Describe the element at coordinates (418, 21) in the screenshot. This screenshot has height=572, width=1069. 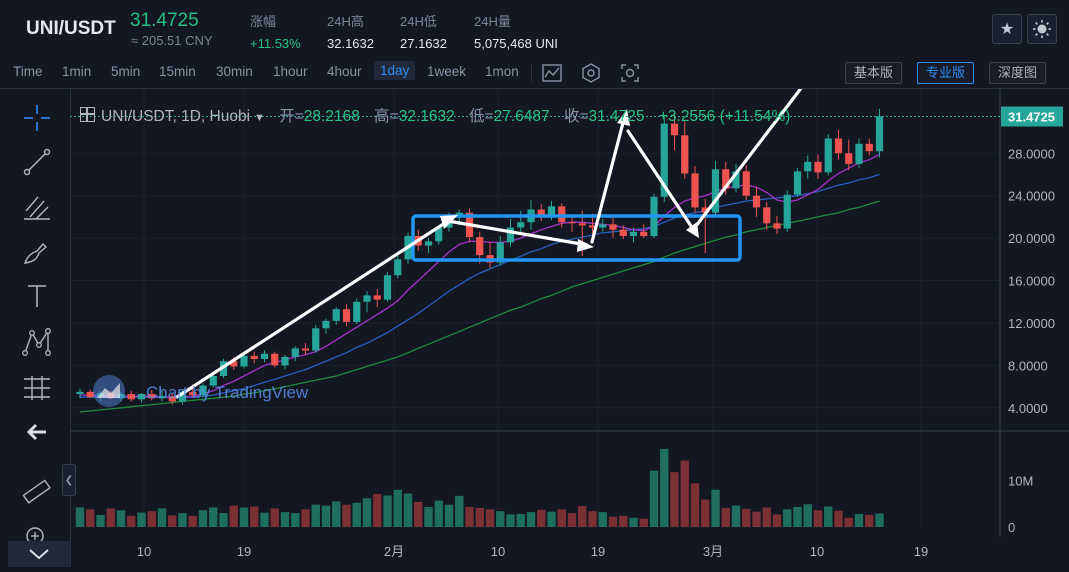
I see `stat-low-label: 24H低` at that location.